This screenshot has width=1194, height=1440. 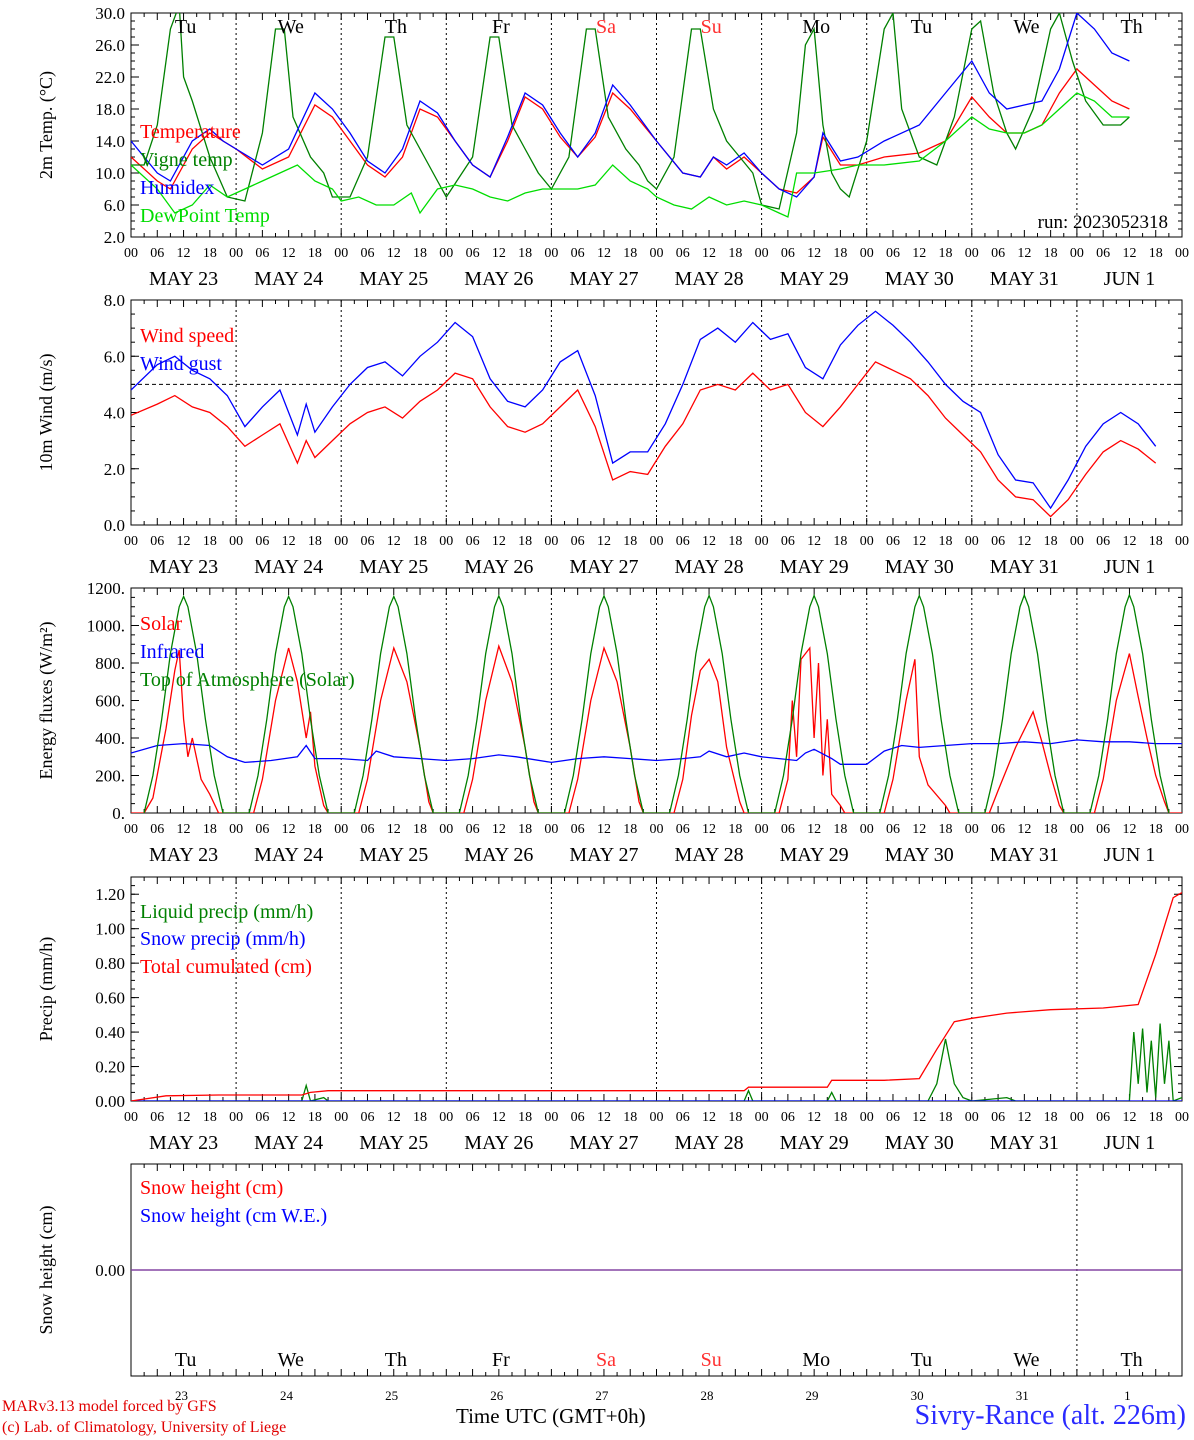 What do you see at coordinates (187, 336) in the screenshot?
I see `legend-entry: Wind speed` at bounding box center [187, 336].